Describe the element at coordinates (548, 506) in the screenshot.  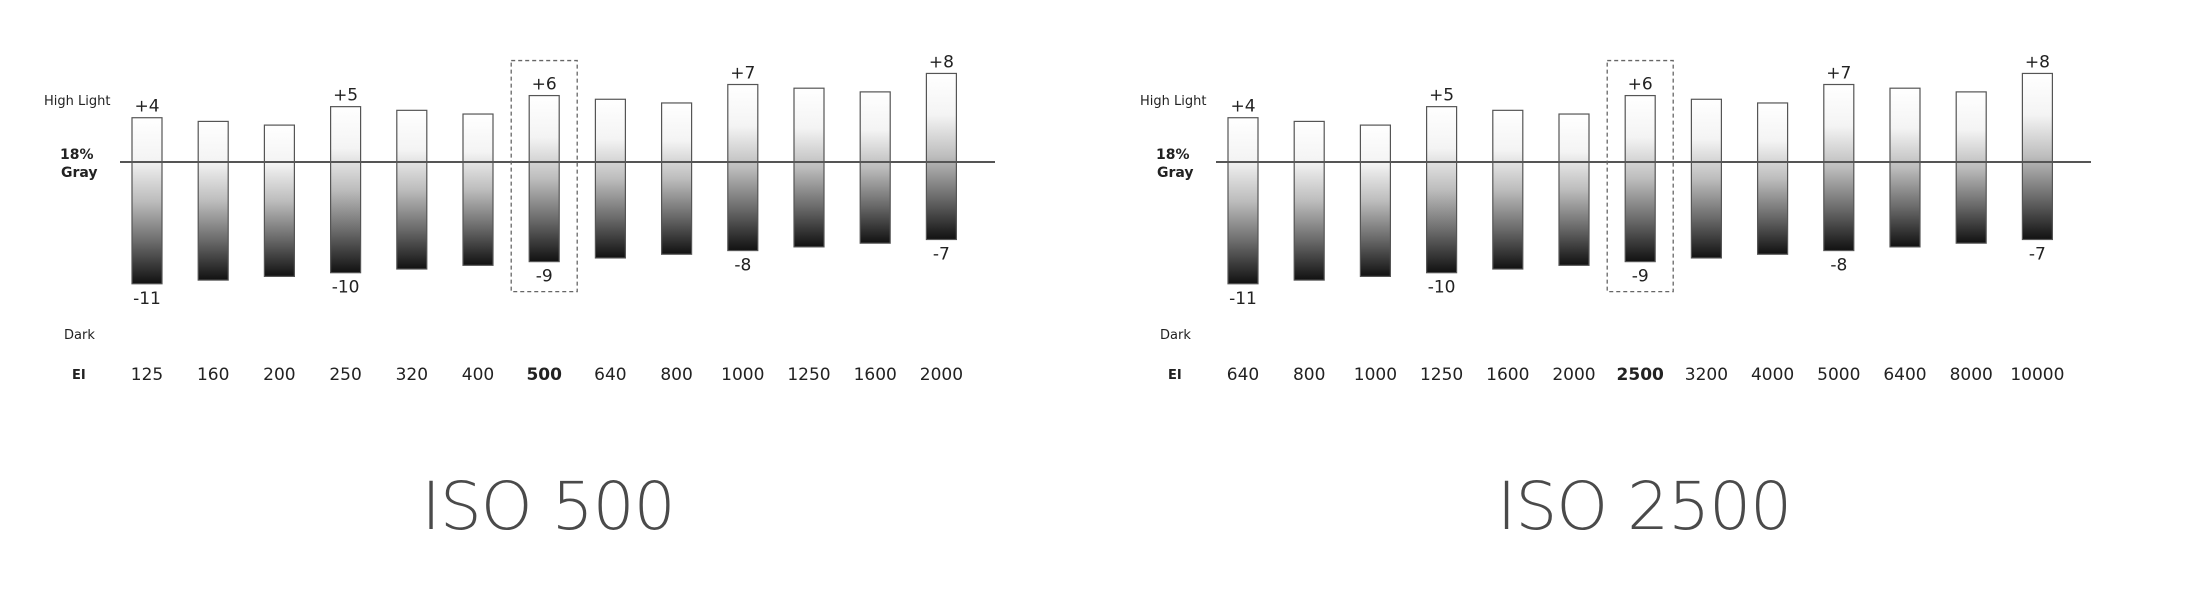
I see `chart-caption-iso500: ISO 500` at that location.